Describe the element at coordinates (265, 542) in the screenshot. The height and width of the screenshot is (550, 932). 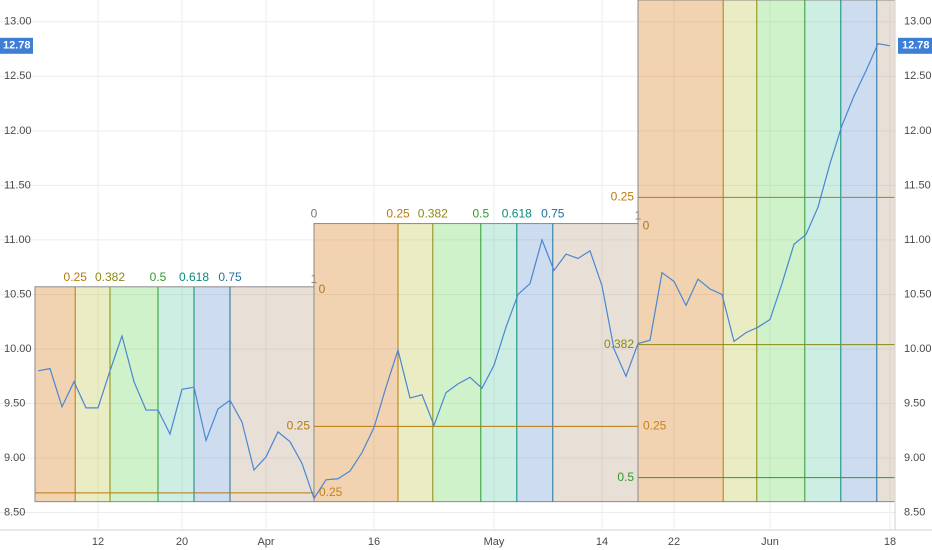
I see `x-tick-label: Apr` at that location.